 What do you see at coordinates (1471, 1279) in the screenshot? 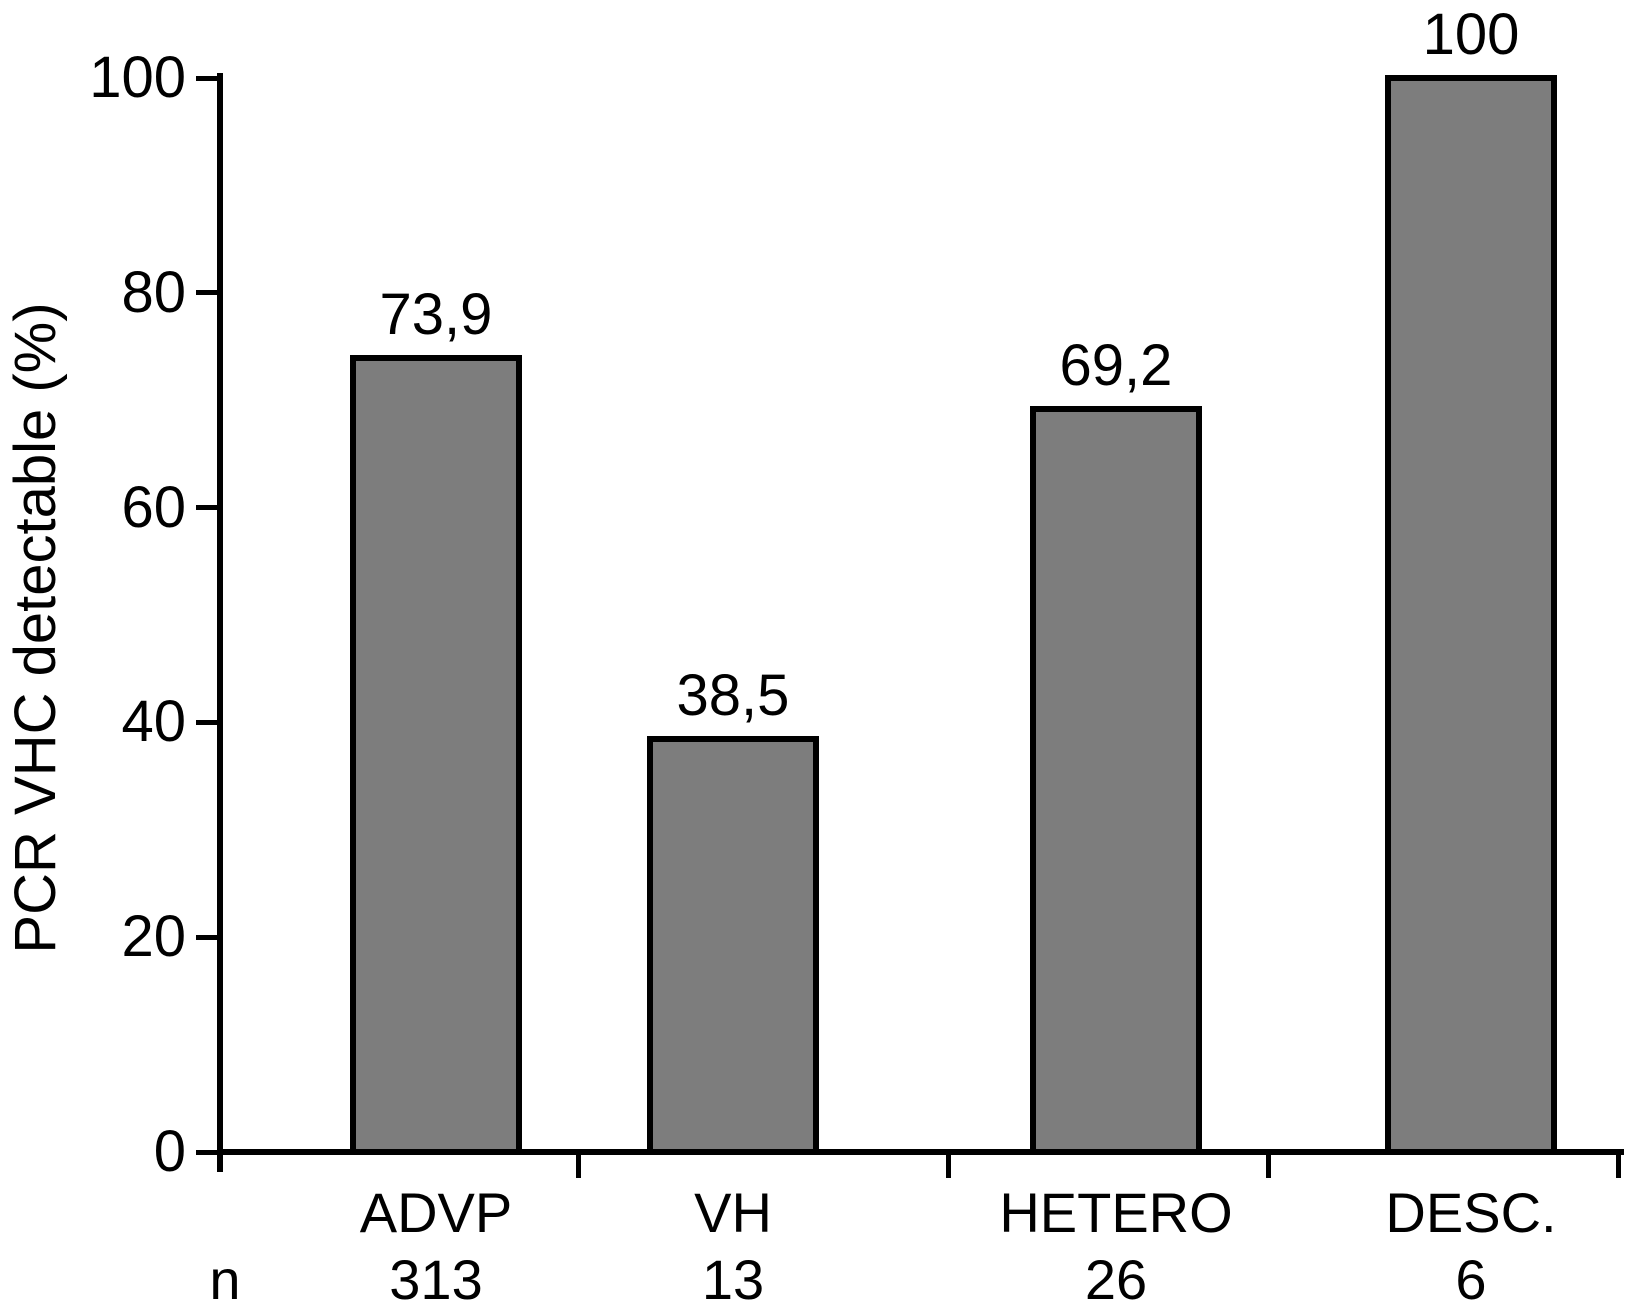
I see `n-value-label: 6` at bounding box center [1471, 1279].